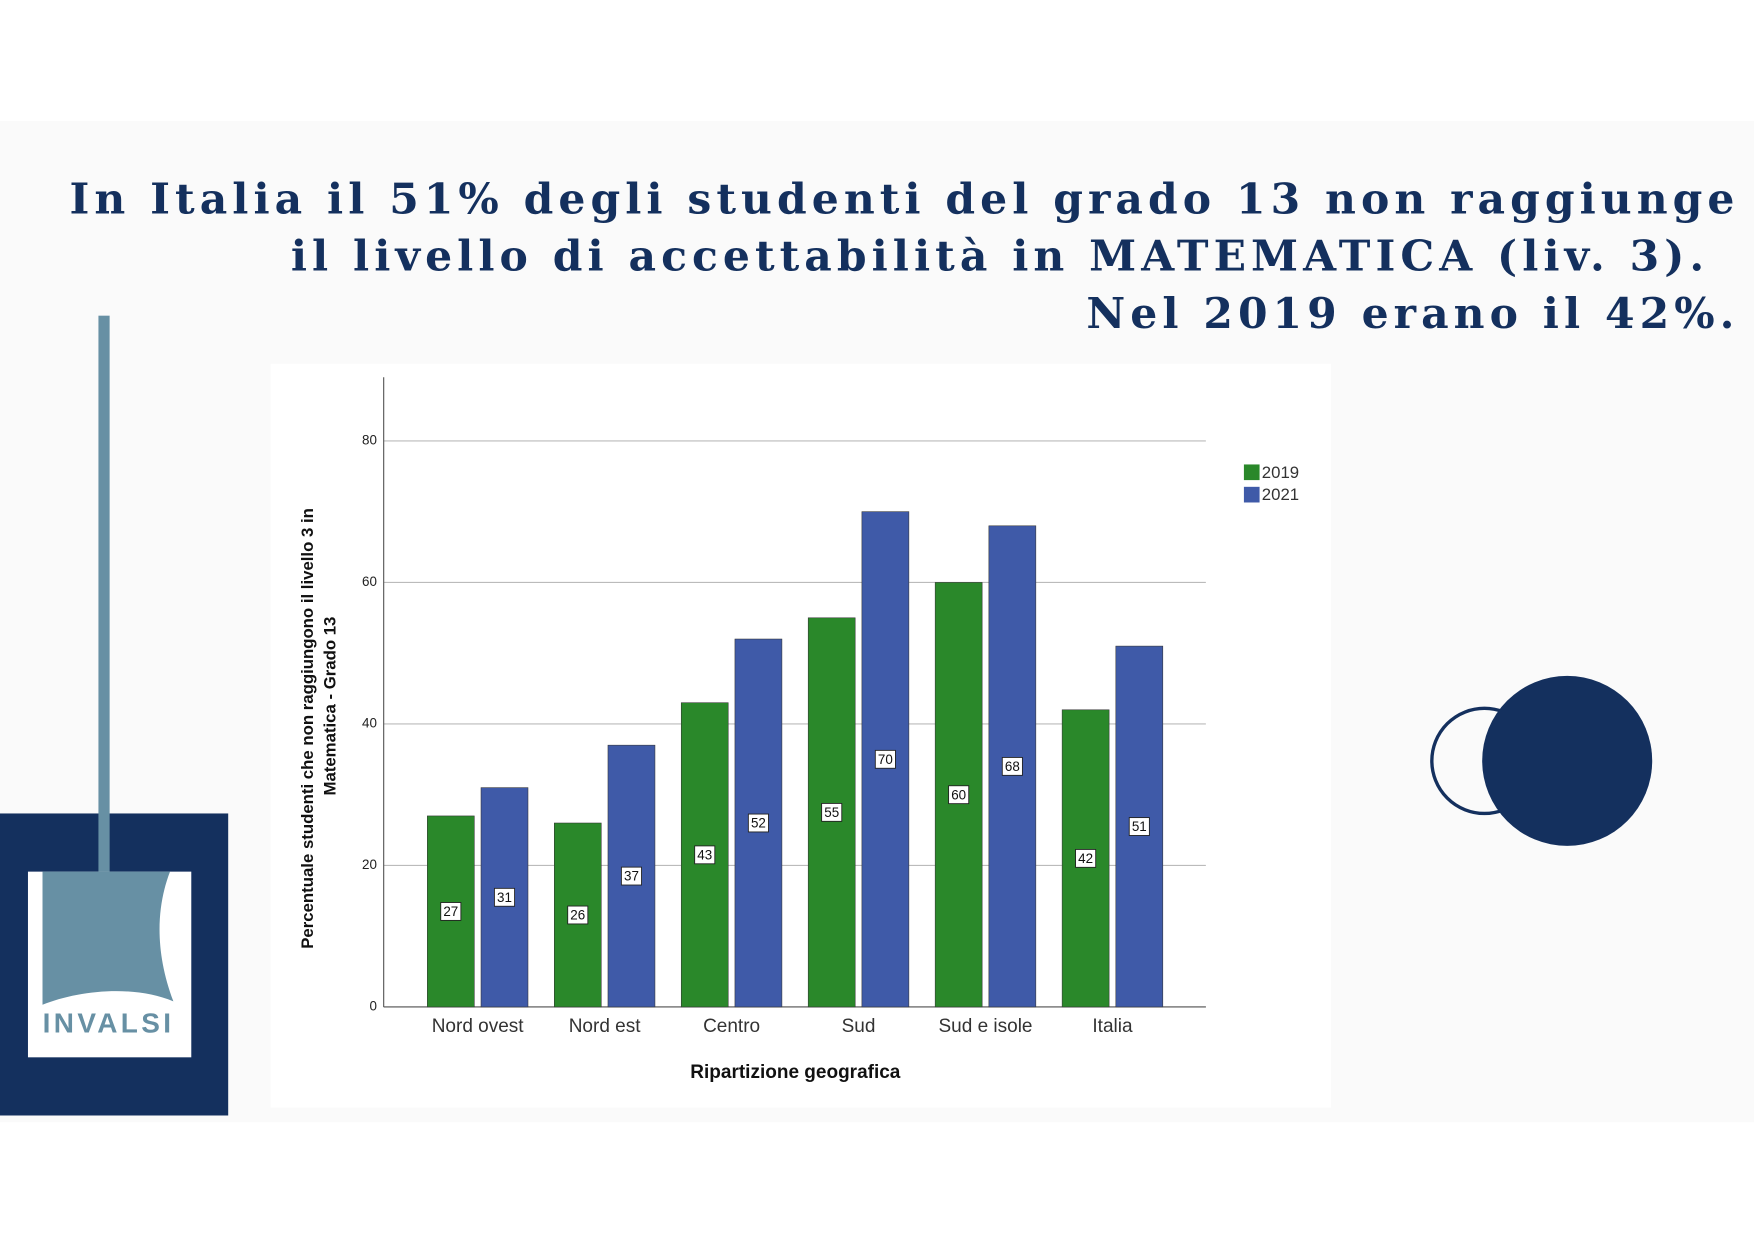 This screenshot has height=1246, width=1754. I want to click on logo-bar, so click(104, 593).